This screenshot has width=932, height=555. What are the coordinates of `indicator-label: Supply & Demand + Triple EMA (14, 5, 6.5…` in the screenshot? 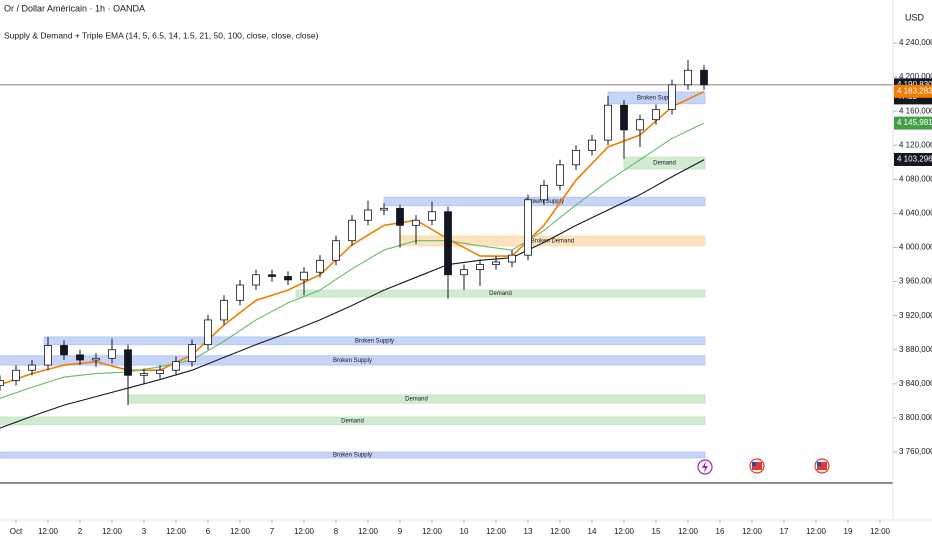 It's located at (161, 35).